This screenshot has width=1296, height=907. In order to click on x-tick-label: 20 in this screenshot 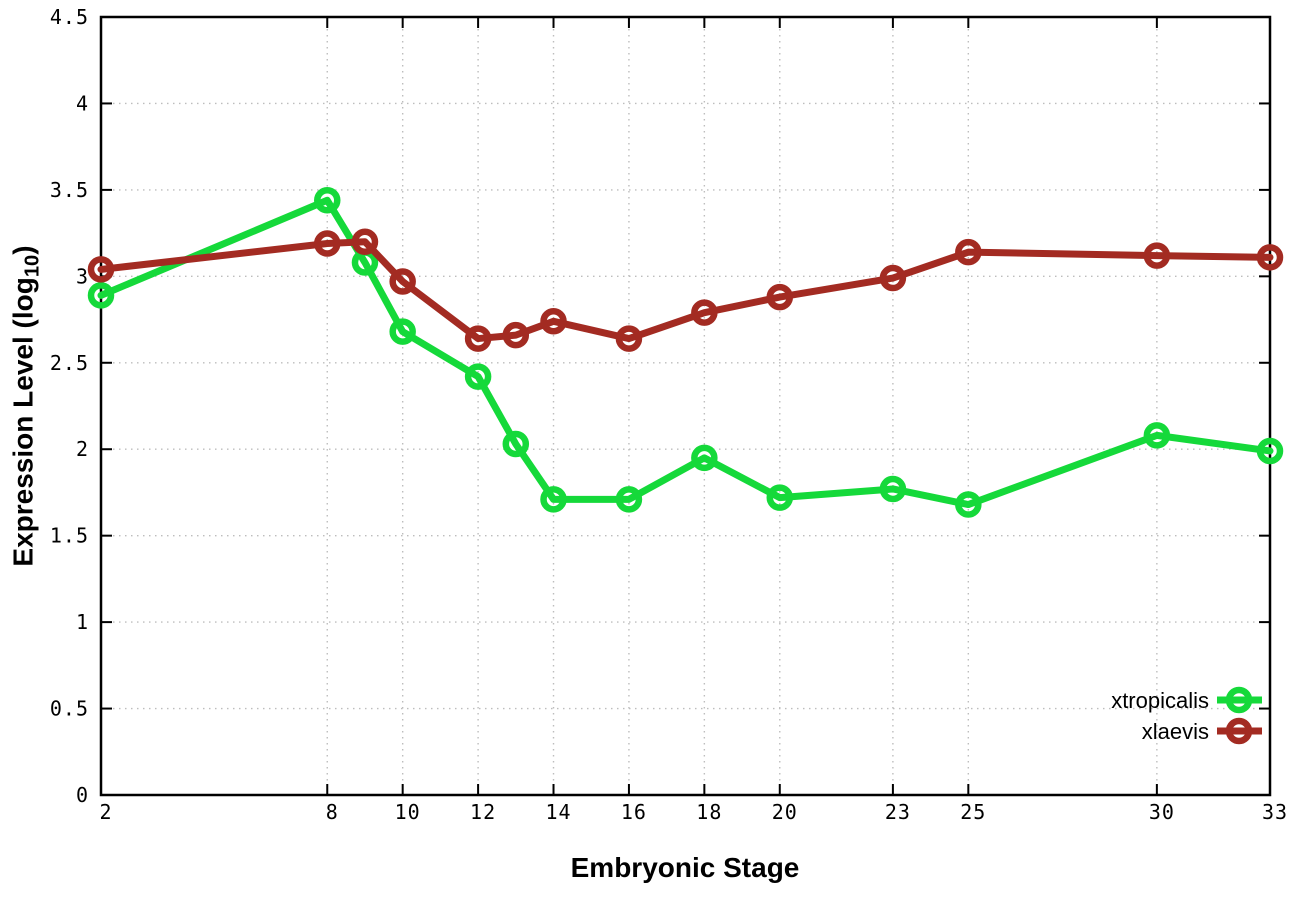, I will do `click(785, 812)`.